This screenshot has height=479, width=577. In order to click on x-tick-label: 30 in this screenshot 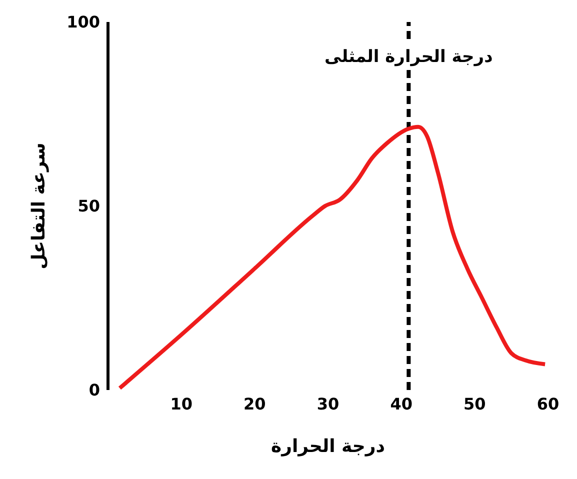, I will do `click(328, 404)`.